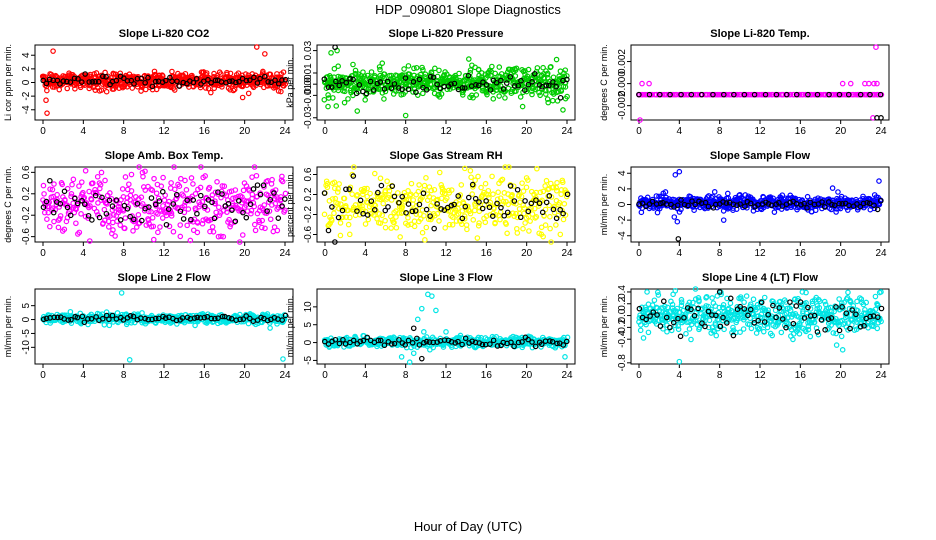 Image resolution: width=936 pixels, height=540 pixels. Describe the element at coordinates (205, 131) in the screenshot. I see `x-tick-label: 16` at that location.